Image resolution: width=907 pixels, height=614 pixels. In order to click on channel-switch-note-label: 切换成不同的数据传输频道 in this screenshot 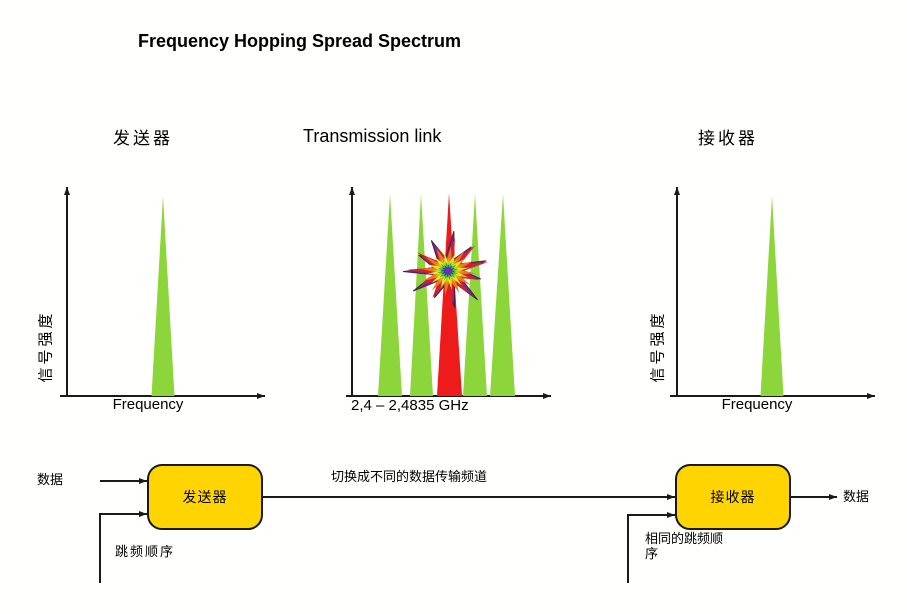, I will do `click(409, 476)`.